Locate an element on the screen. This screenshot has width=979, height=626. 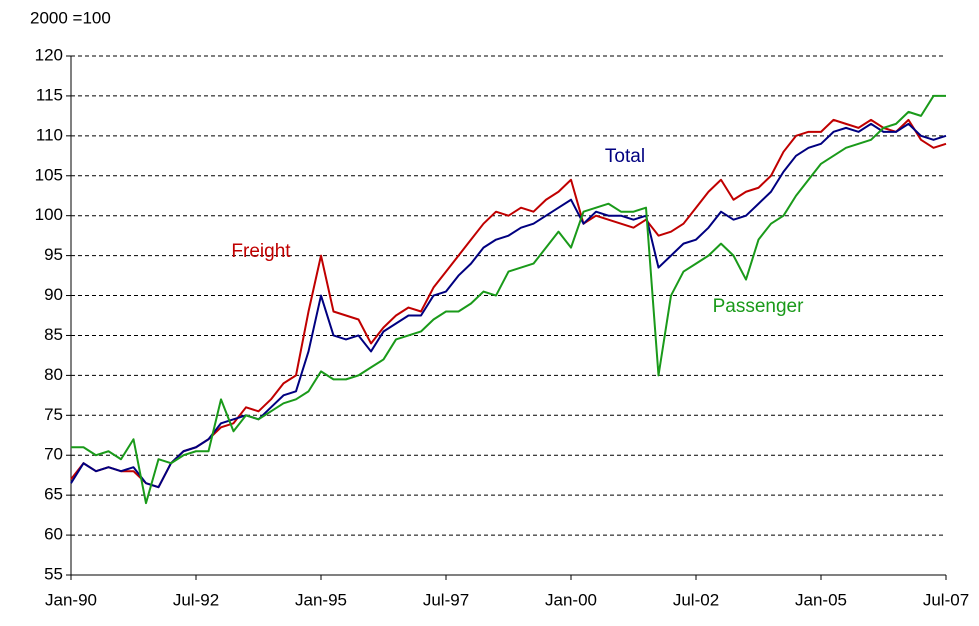
y-tick-label: 65 is located at coordinates (53, 494).